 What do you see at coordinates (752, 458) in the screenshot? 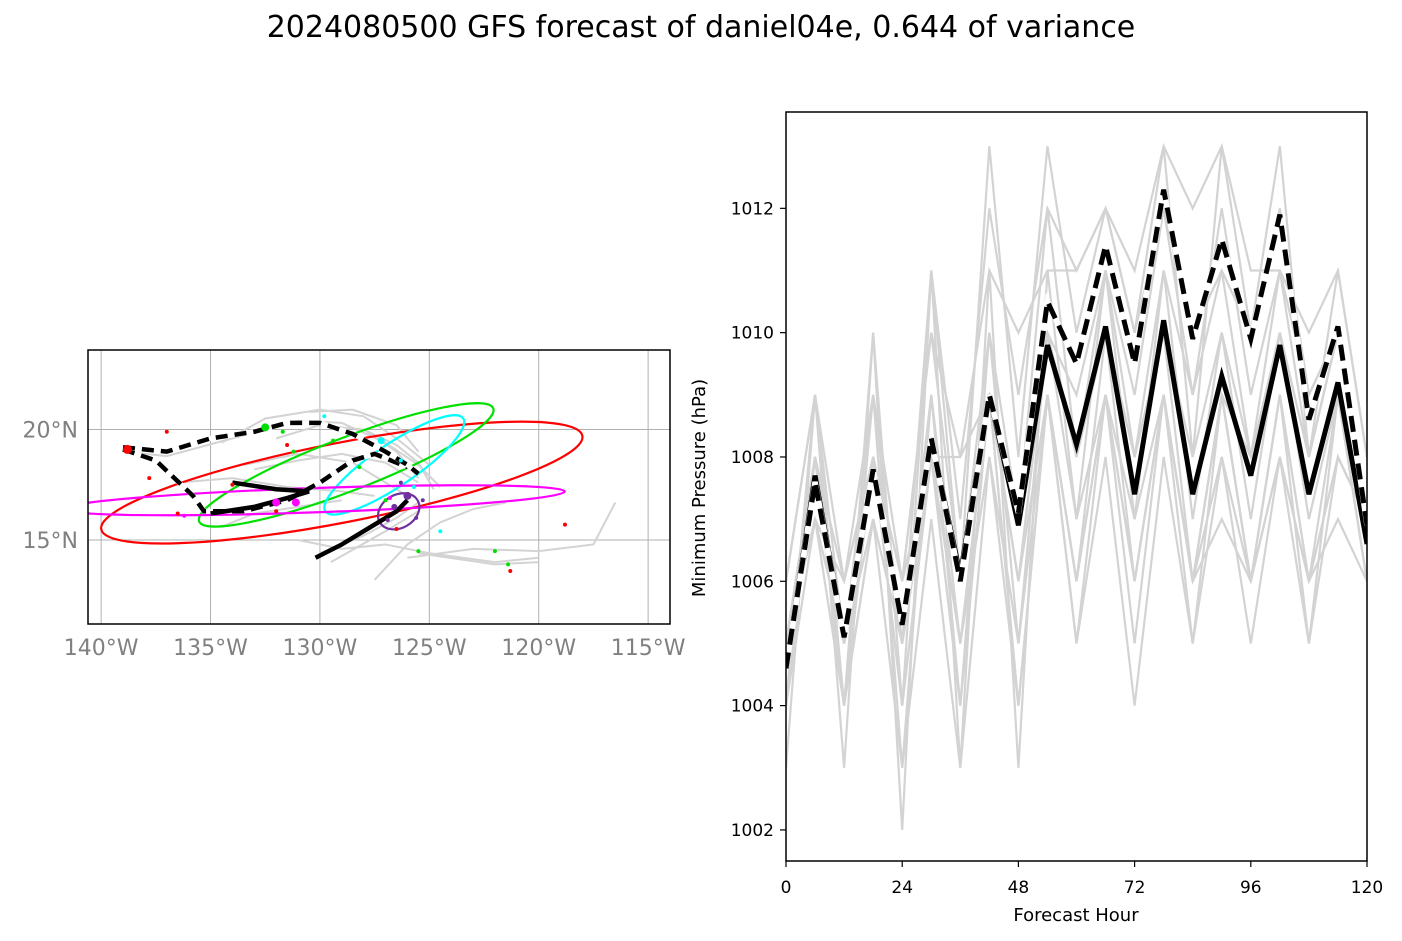
I see `pressure-y-tick-label: 1008` at bounding box center [752, 458].